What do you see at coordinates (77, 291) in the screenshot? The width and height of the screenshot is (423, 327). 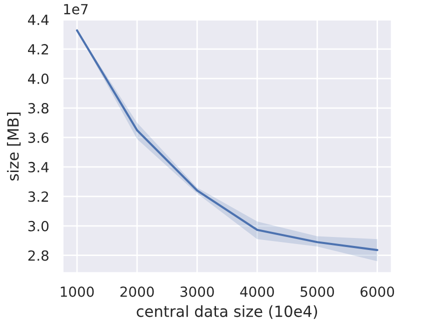 I see `x-tick-label: 1000` at bounding box center [77, 291].